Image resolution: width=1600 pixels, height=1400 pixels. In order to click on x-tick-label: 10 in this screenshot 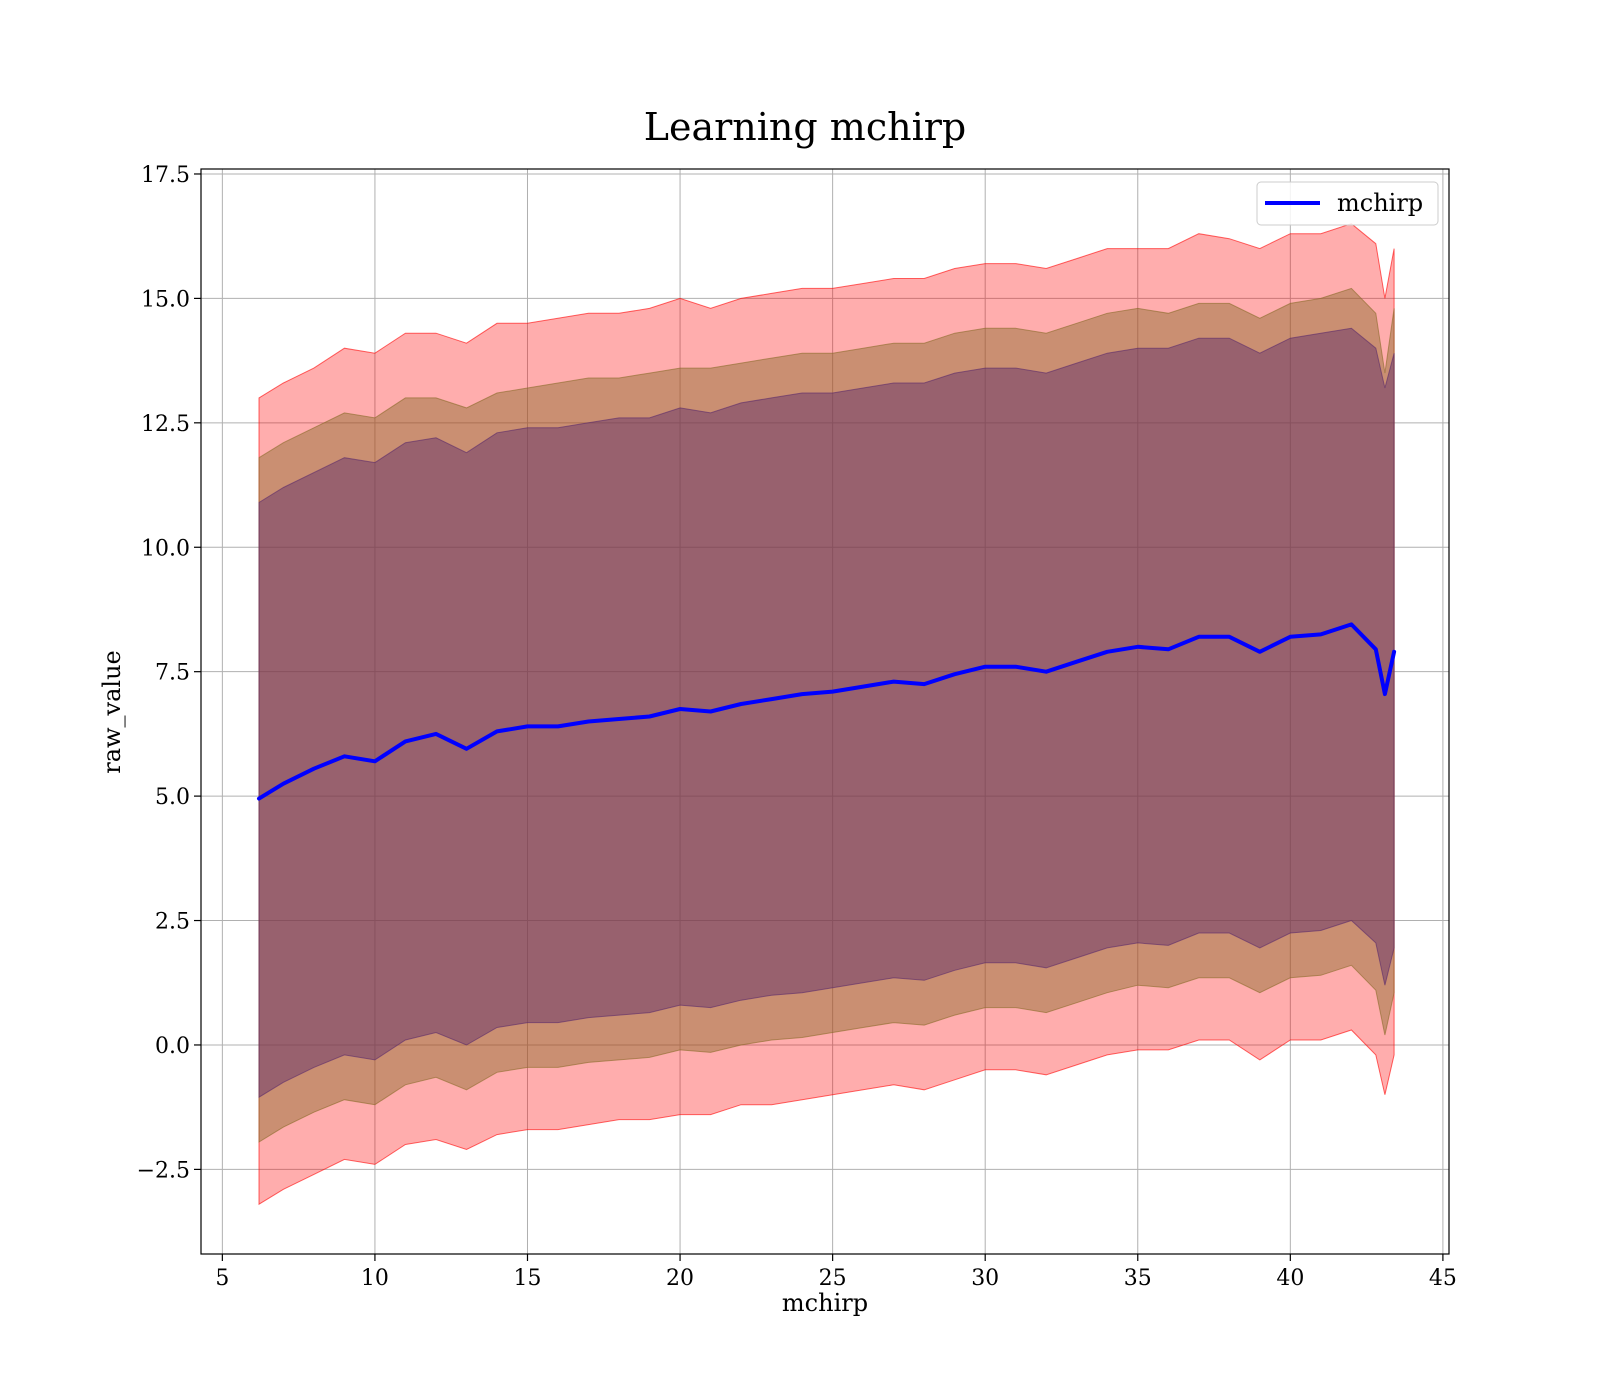, I will do `click(375, 1278)`.